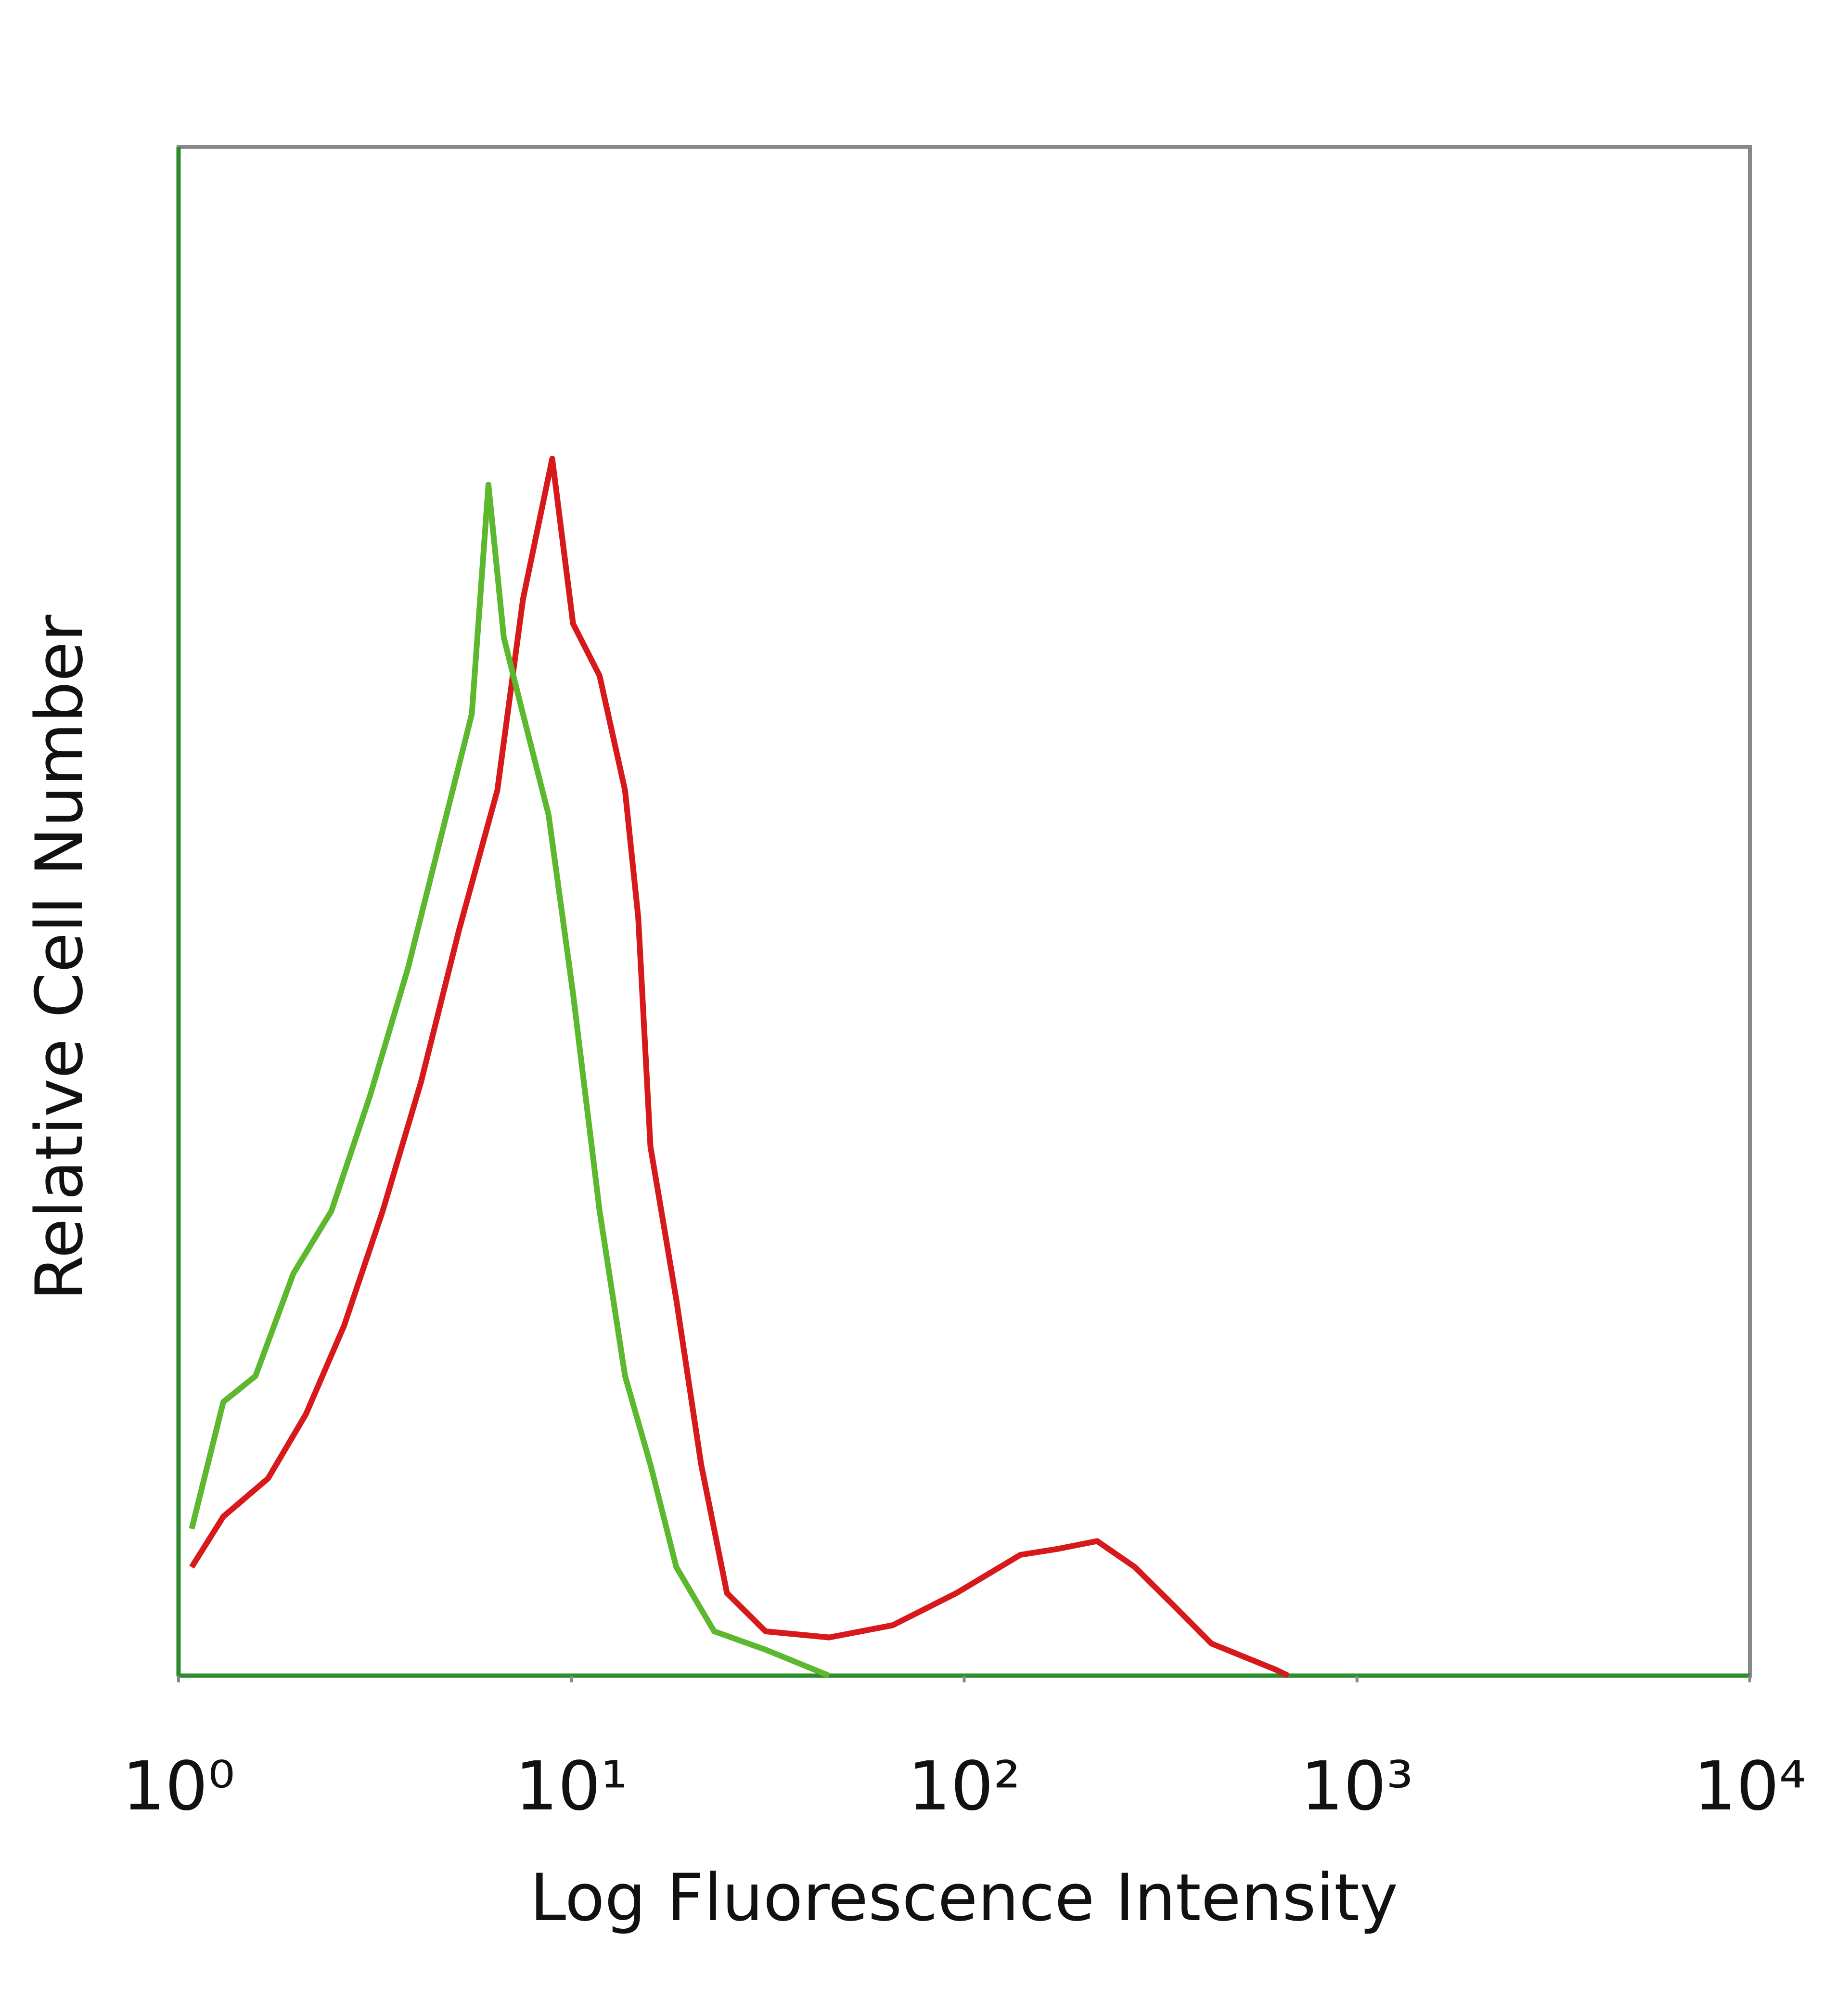 The image size is (1848, 2000). What do you see at coordinates (964, 1898) in the screenshot?
I see `x-axis-label: Log Fluorescence Intensity` at bounding box center [964, 1898].